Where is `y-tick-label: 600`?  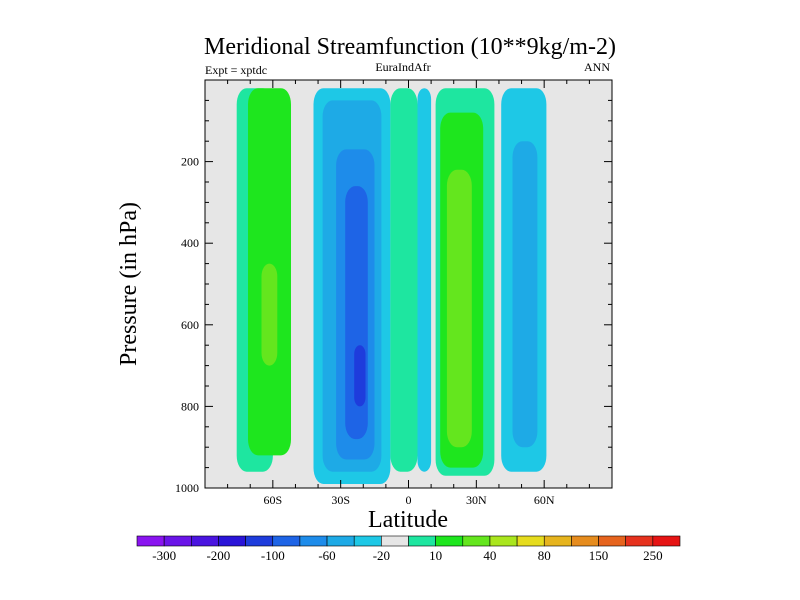
y-tick-label: 600 is located at coordinates (190, 325).